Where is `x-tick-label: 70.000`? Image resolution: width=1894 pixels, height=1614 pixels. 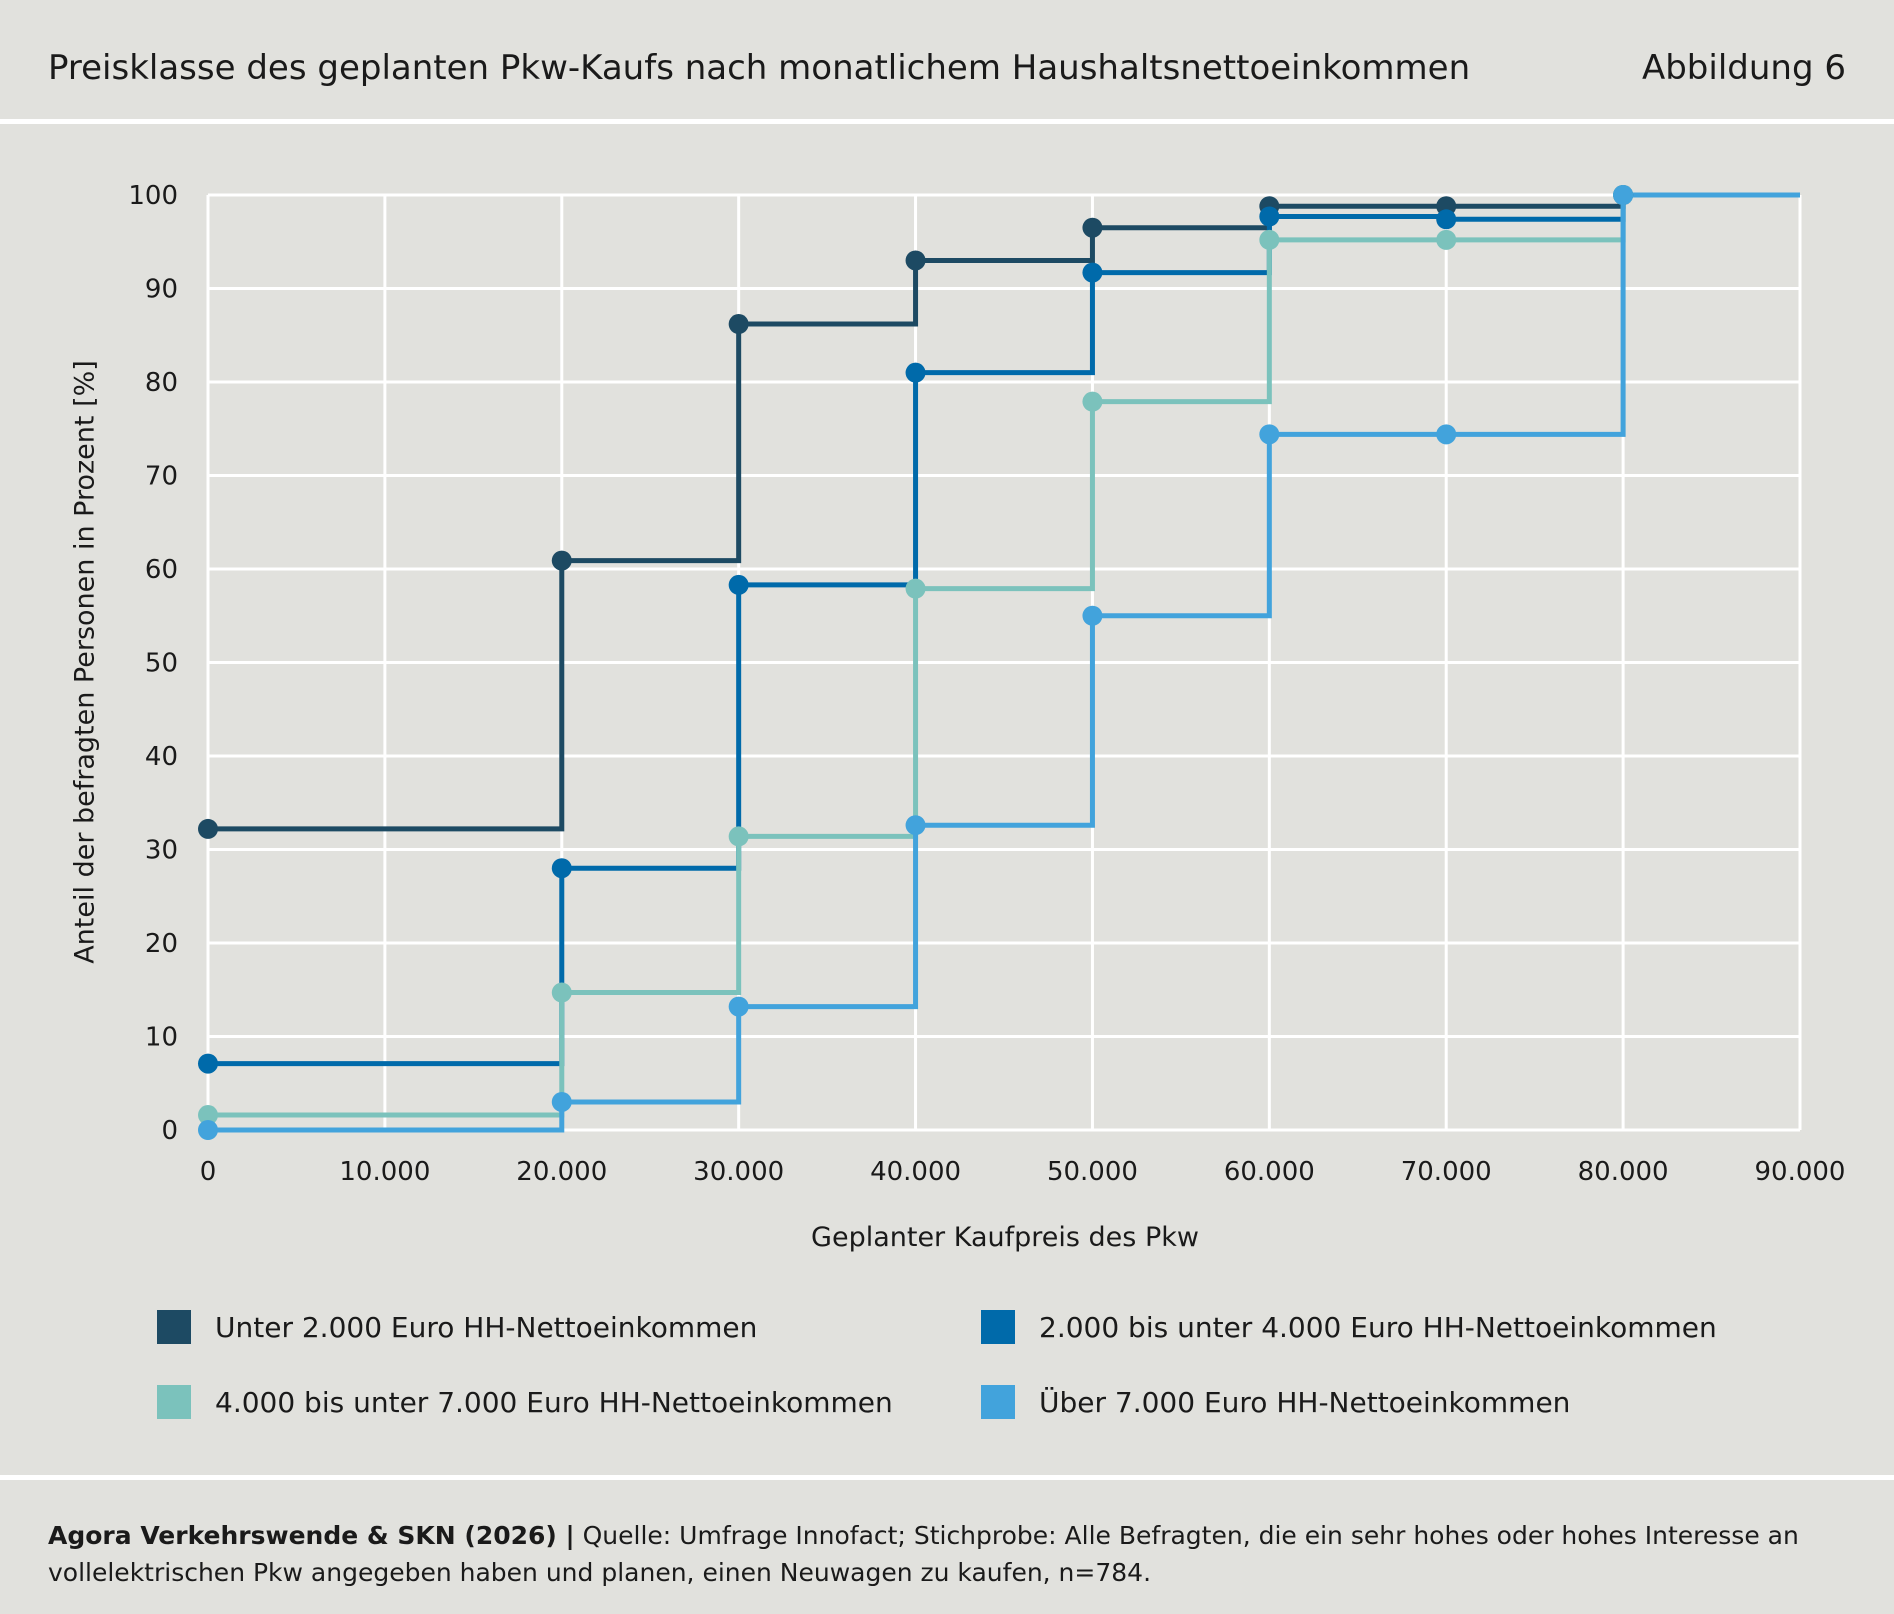
x-tick-label: 70.000 is located at coordinates (1446, 1172).